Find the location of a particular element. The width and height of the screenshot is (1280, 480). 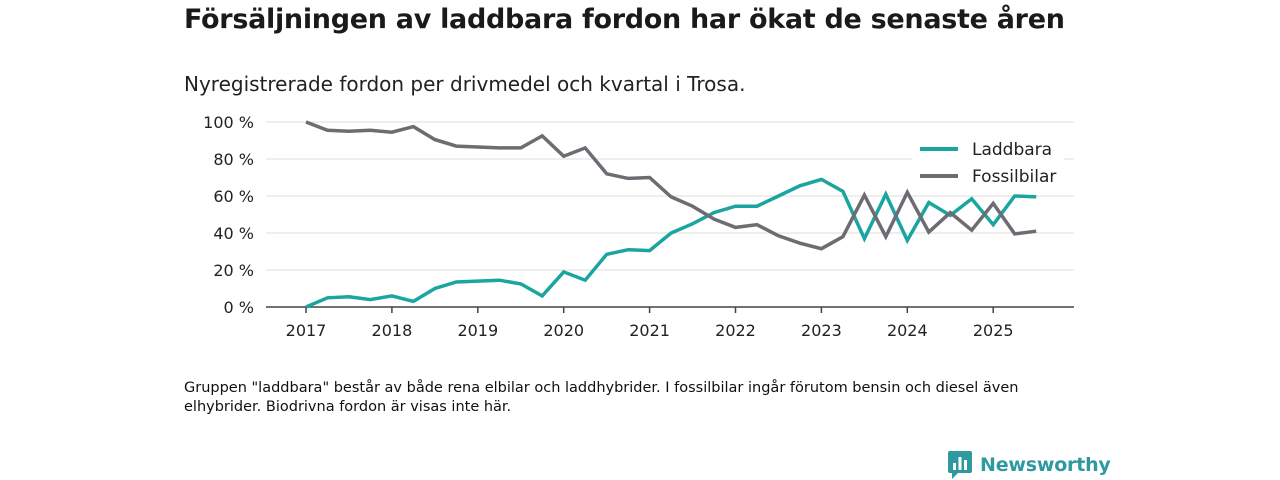

x-tick-label: 2021 is located at coordinates (649, 330).